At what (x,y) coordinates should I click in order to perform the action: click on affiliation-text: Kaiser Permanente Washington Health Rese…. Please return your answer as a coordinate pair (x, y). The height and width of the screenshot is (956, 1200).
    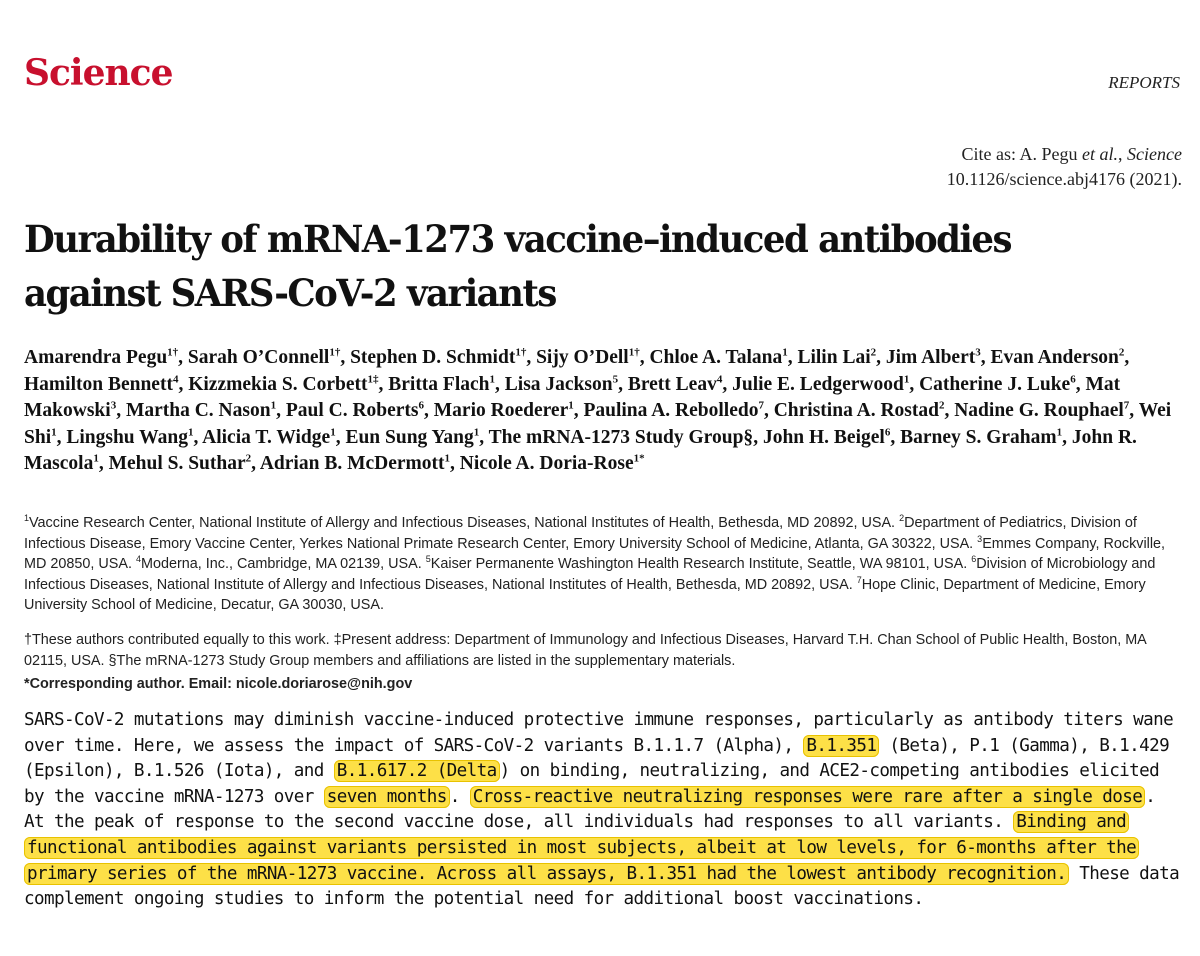
    Looking at the image, I should click on (699, 564).